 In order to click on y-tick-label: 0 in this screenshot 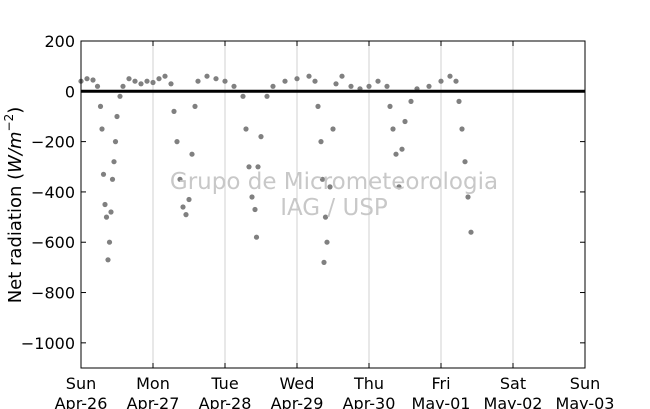, I will do `click(70, 91)`.